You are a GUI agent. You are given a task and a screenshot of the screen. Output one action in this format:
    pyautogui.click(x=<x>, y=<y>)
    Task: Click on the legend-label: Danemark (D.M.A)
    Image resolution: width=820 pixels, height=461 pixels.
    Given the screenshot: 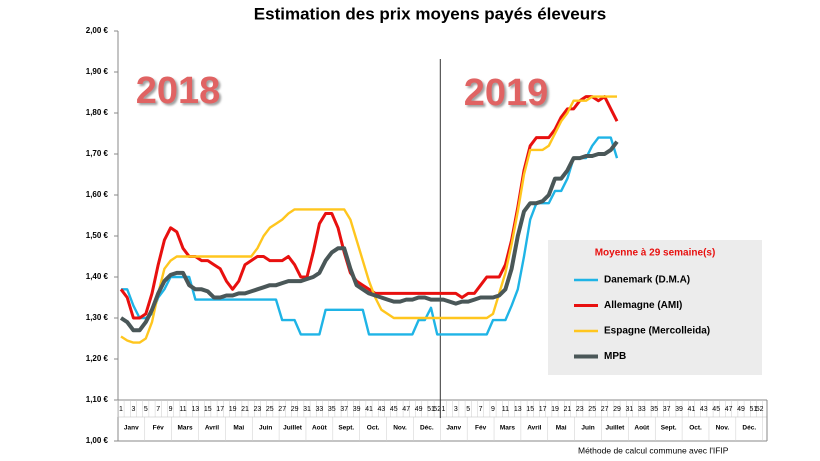 What is the action you would take?
    pyautogui.click(x=647, y=280)
    